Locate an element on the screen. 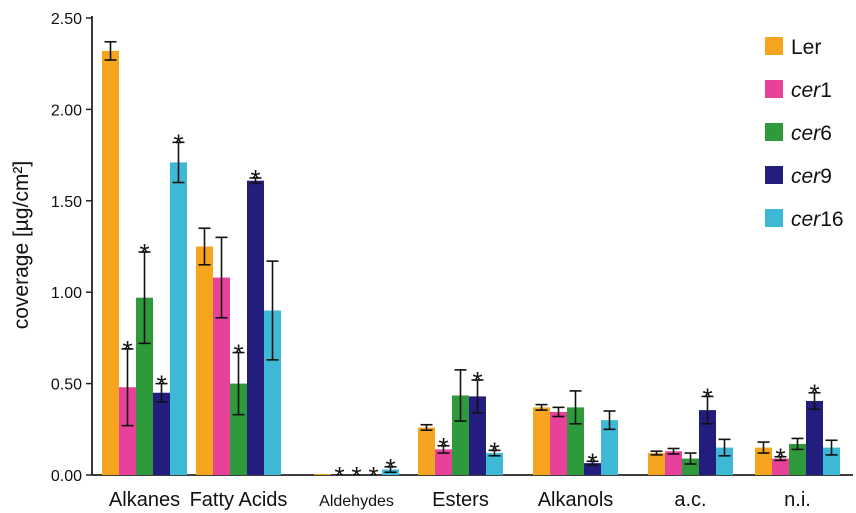 This screenshot has height=513, width=856. legend: Ler cer1 cer6 cer9 cer16 is located at coordinates (804, 133).